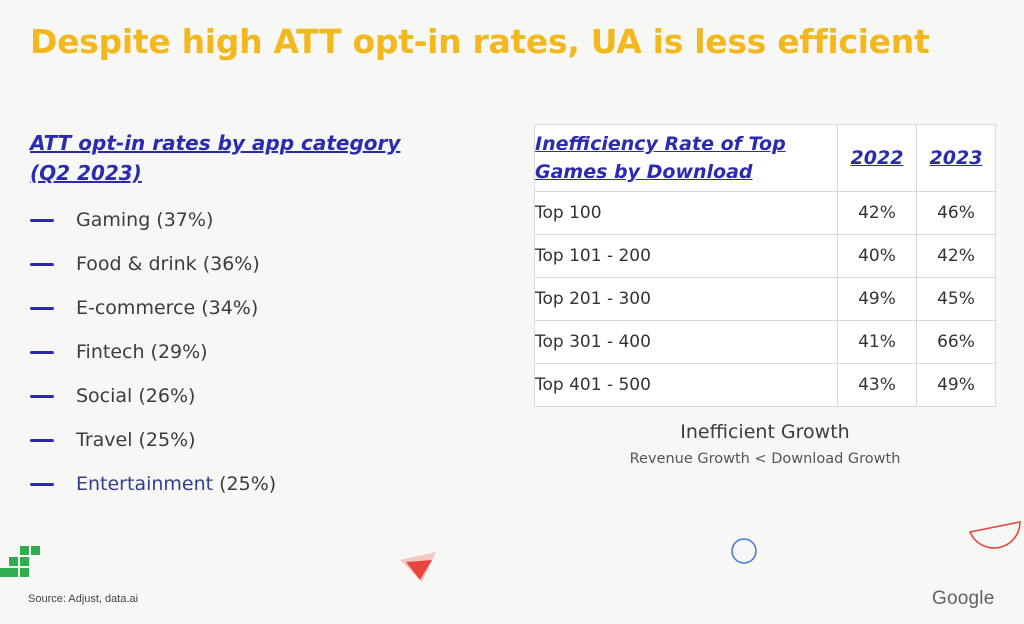 This screenshot has height=624, width=1024. Describe the element at coordinates (418, 567) in the screenshot. I see `red-triangle-icon` at that location.